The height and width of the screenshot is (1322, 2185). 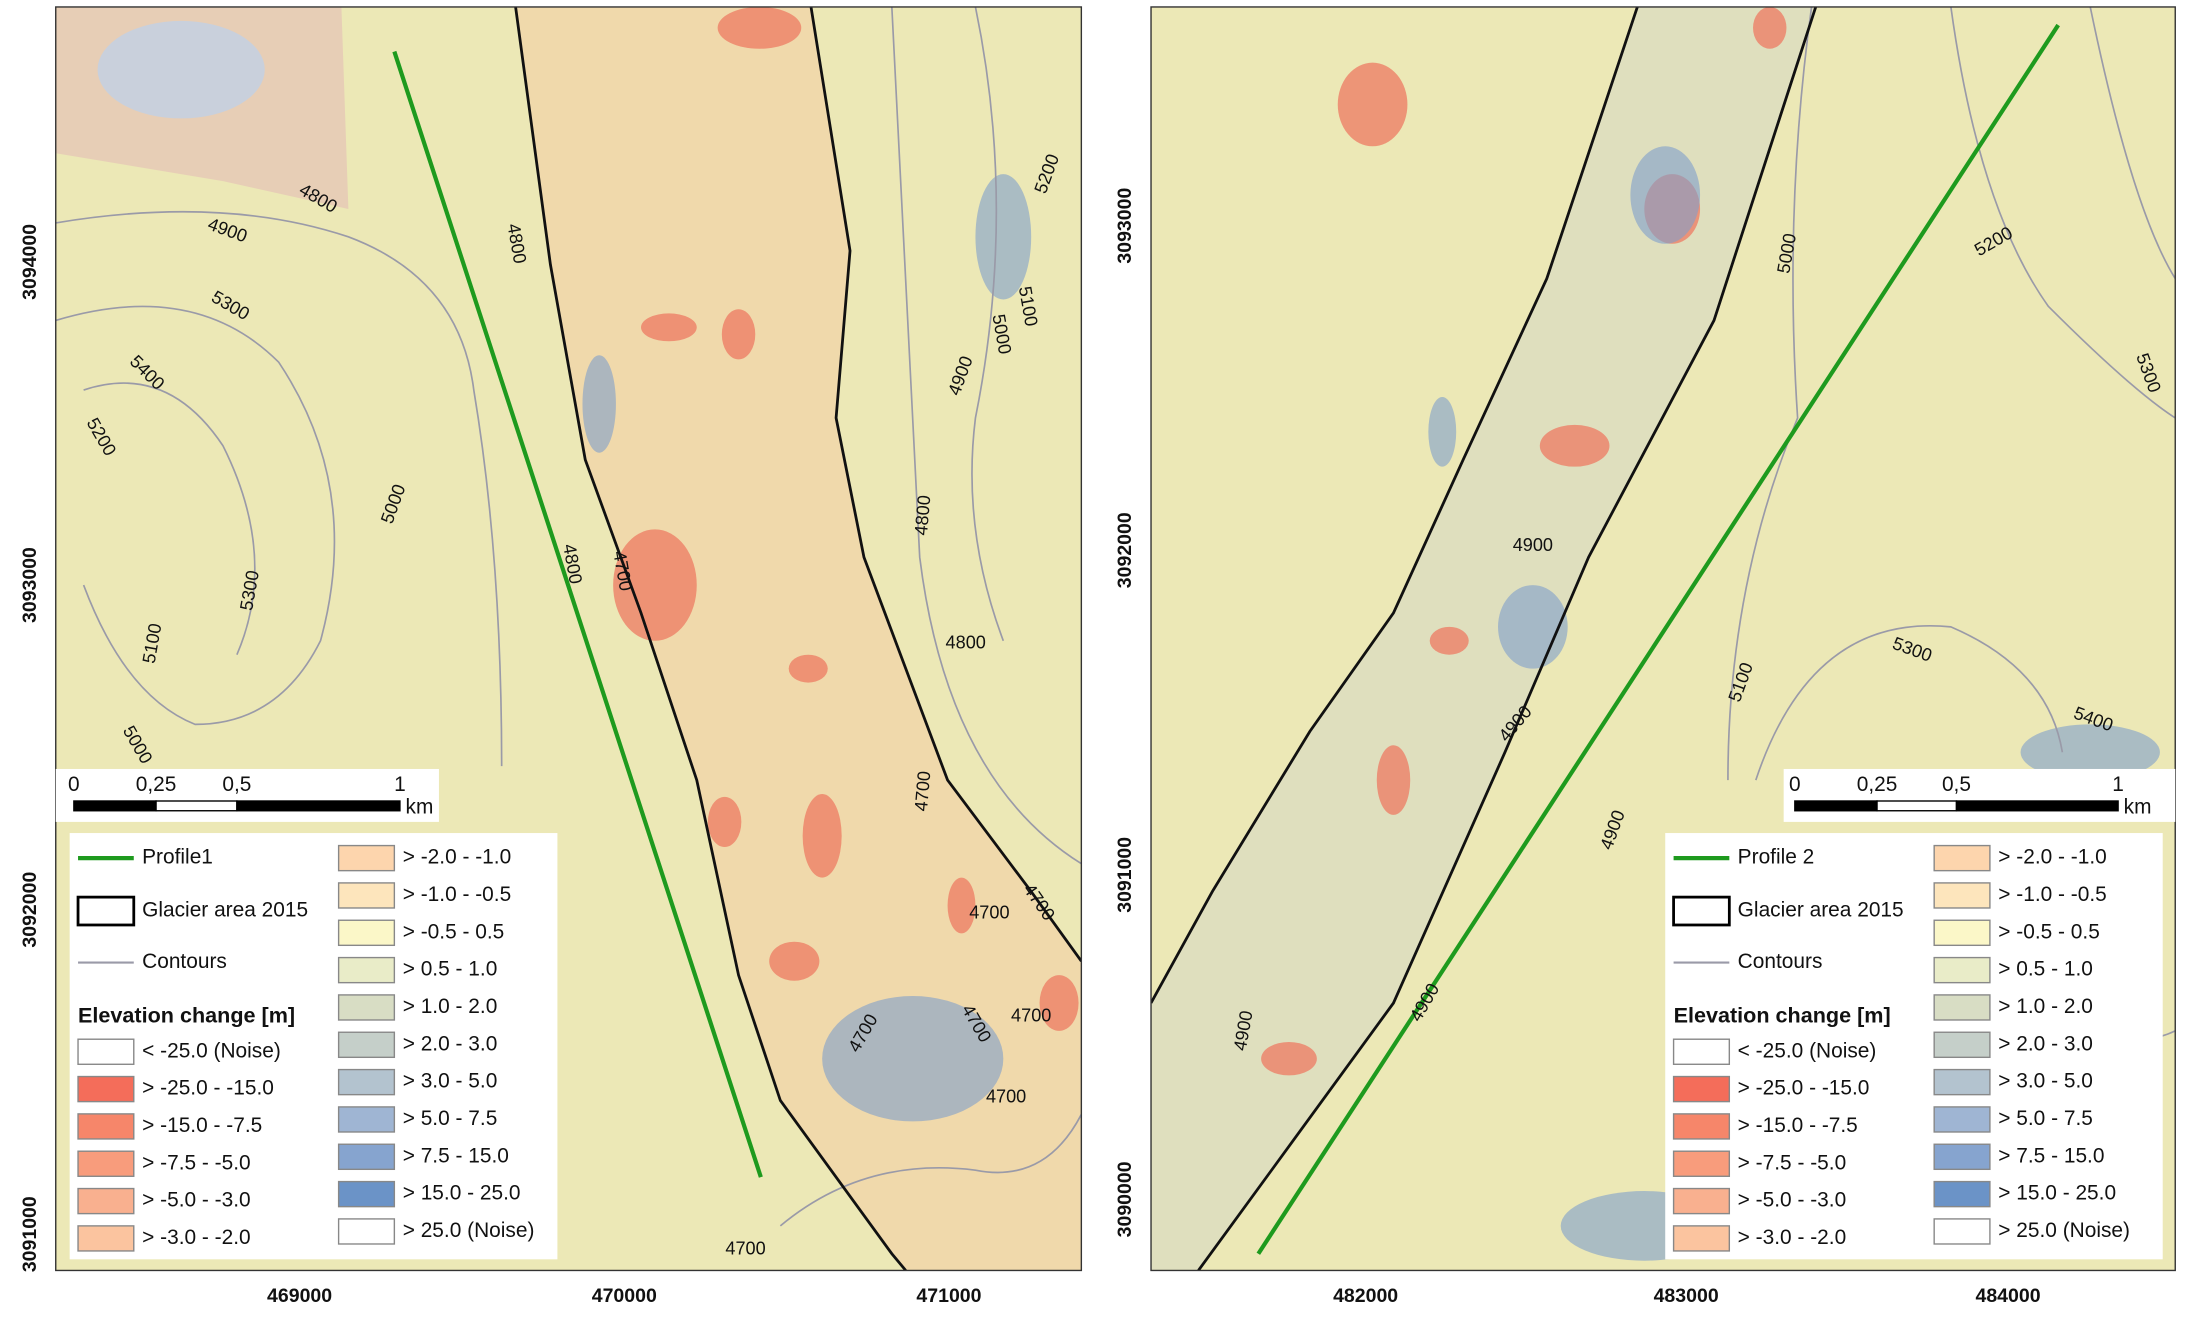 What do you see at coordinates (922, 515) in the screenshot?
I see `contour-label: 4800` at bounding box center [922, 515].